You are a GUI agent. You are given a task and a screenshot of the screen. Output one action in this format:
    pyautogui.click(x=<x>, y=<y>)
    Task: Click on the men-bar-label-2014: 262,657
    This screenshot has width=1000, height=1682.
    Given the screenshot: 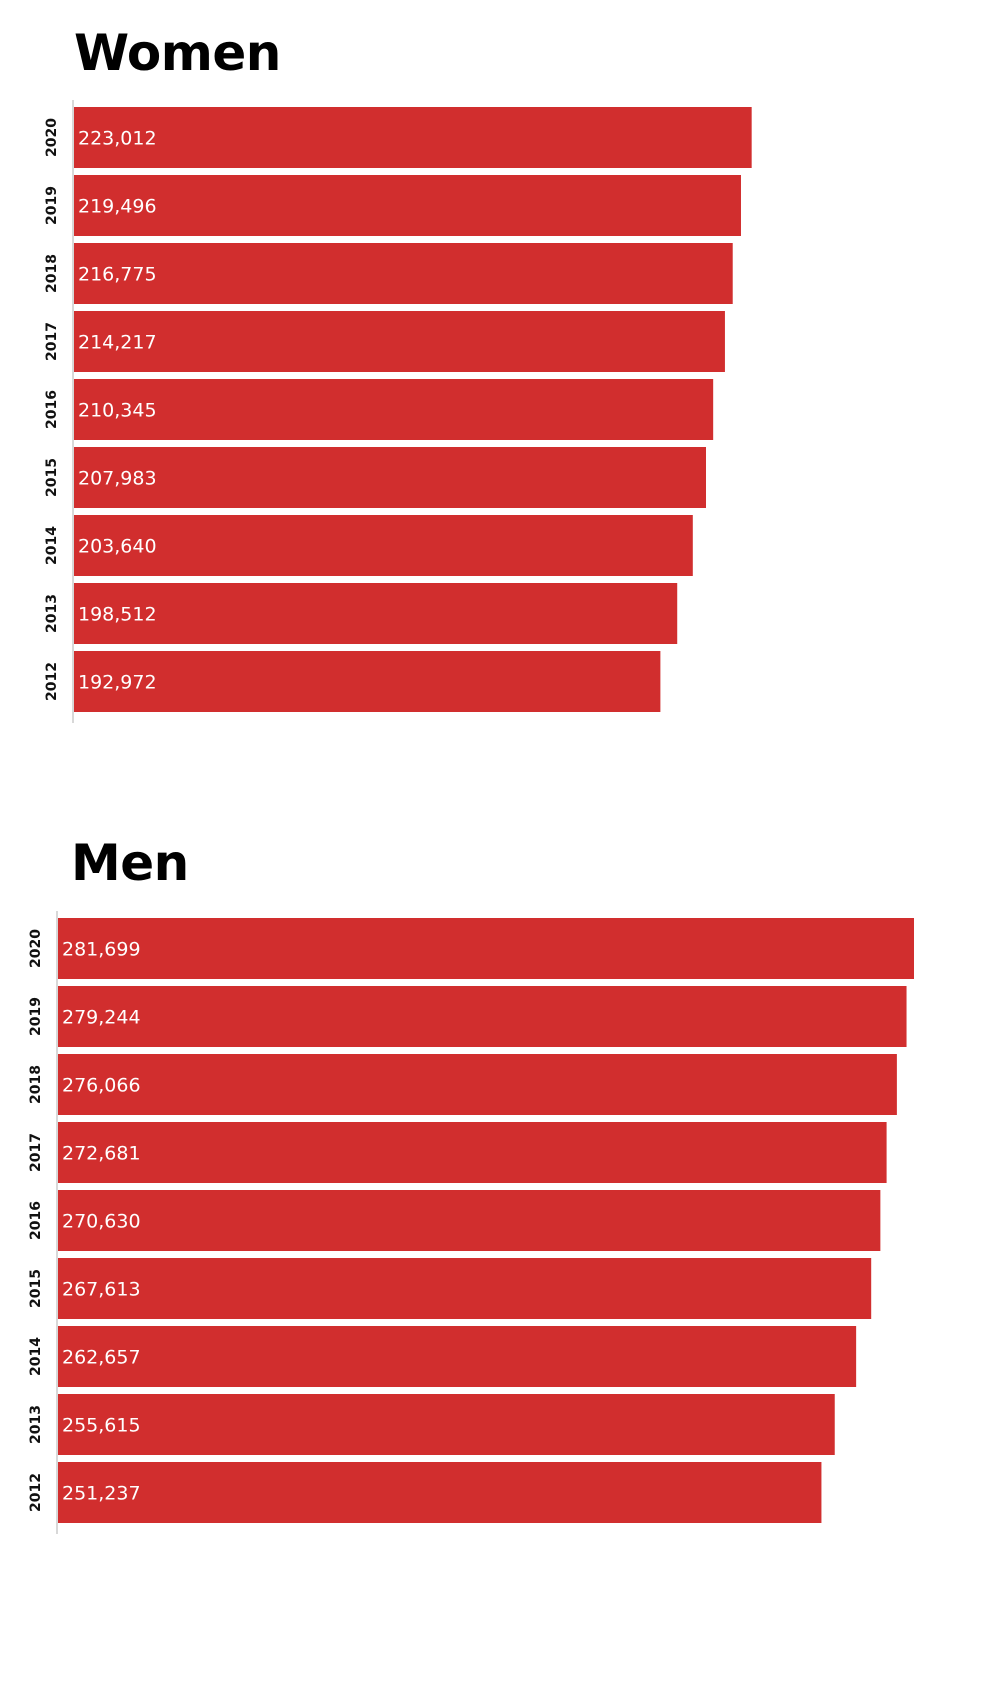 What is the action you would take?
    pyautogui.click(x=101, y=1358)
    